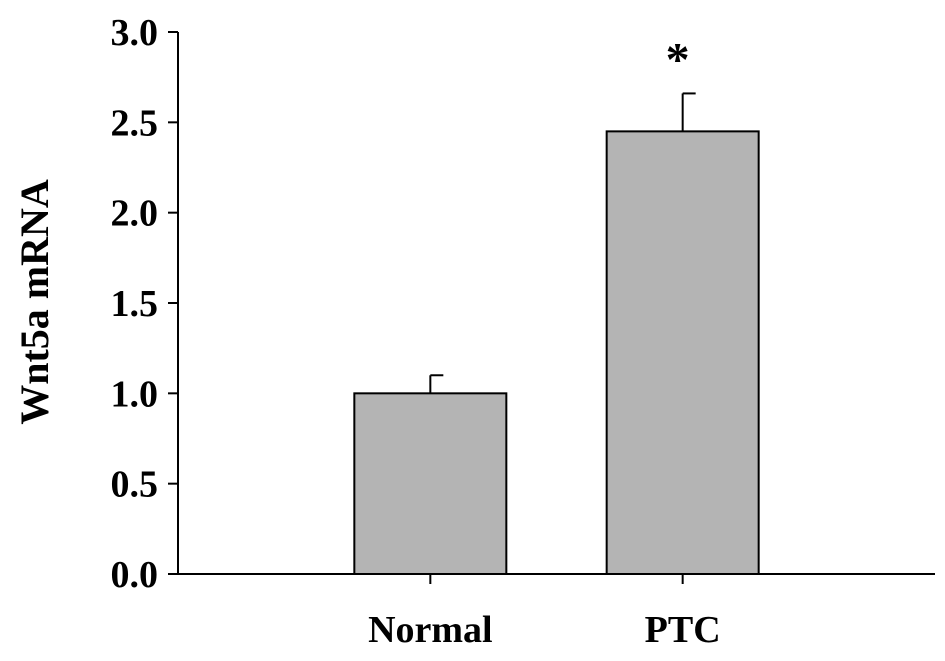 The image size is (945, 661). Describe the element at coordinates (678, 59) in the screenshot. I see `significance-annotation: *` at that location.